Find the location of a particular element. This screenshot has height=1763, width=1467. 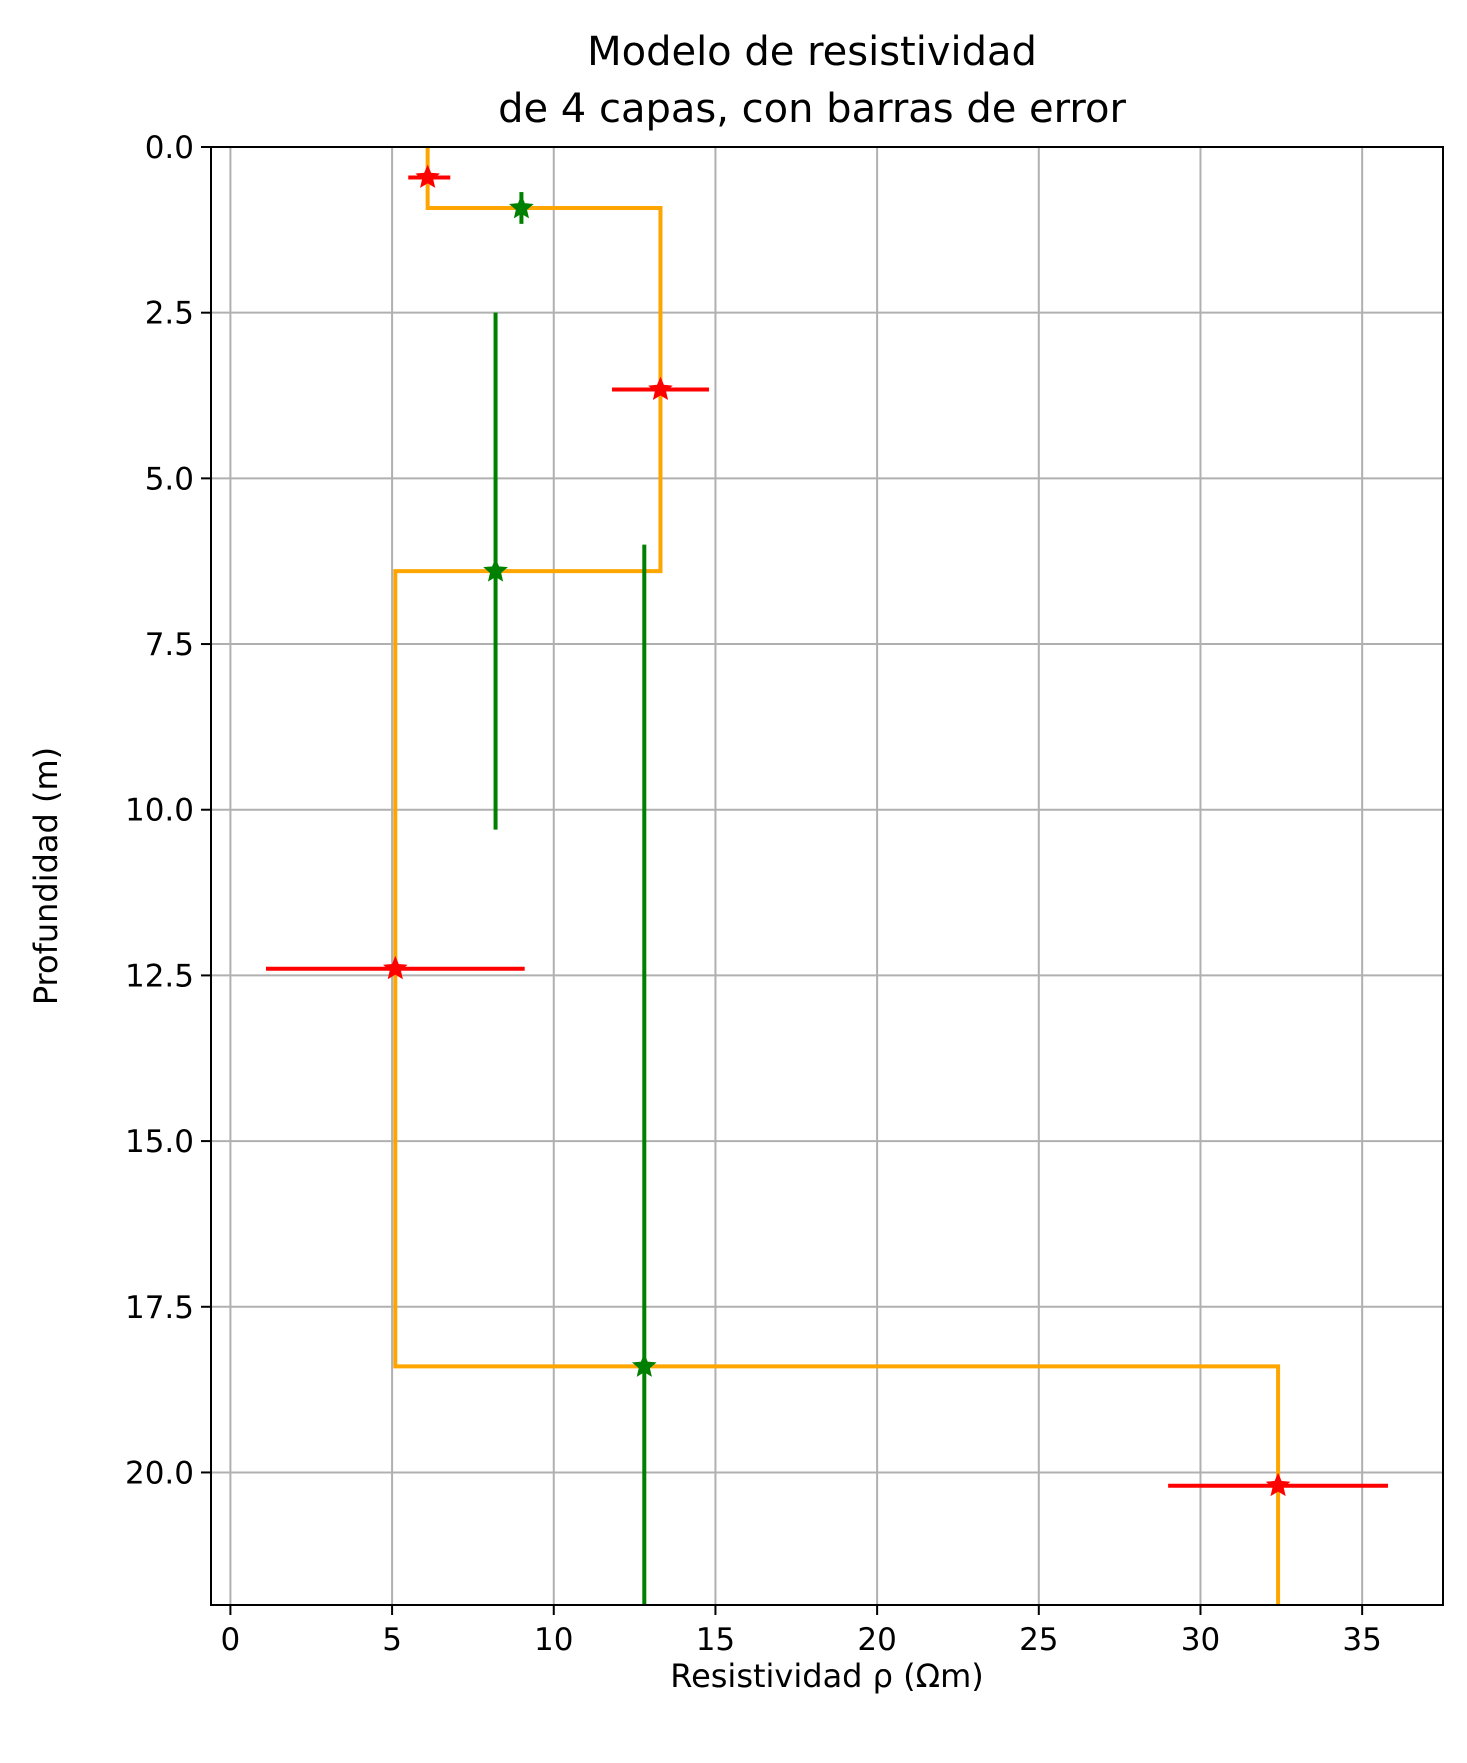

y-tick-label: 5.0 is located at coordinates (169, 479).